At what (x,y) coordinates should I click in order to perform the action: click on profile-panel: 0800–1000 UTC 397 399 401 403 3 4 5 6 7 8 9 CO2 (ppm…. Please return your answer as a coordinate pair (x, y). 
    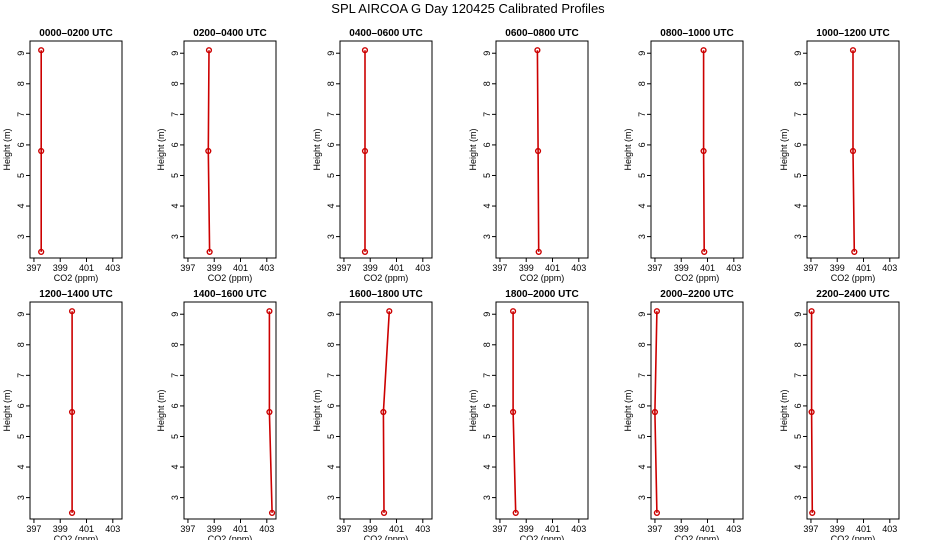
    Looking at the image, I should click on (683, 155).